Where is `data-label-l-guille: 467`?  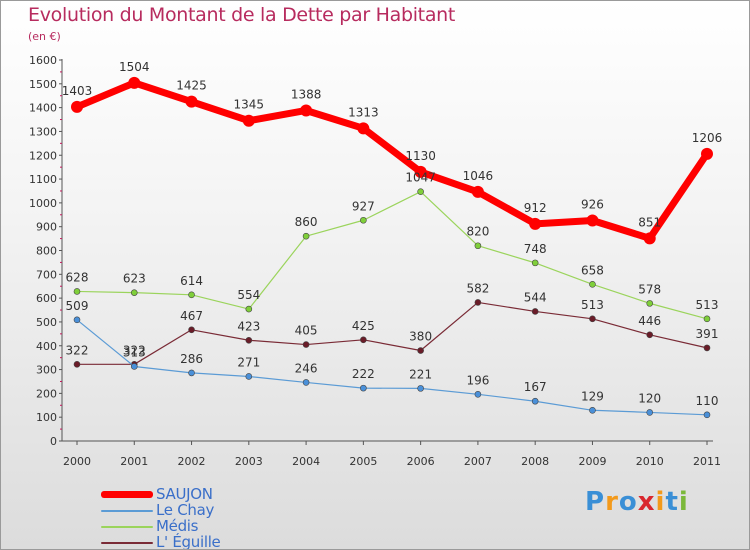 data-label-l-guille: 467 is located at coordinates (191, 316).